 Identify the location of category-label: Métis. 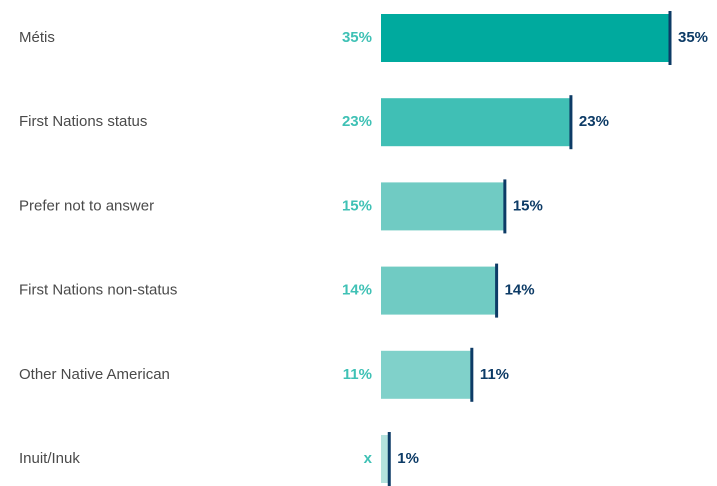
(37, 37).